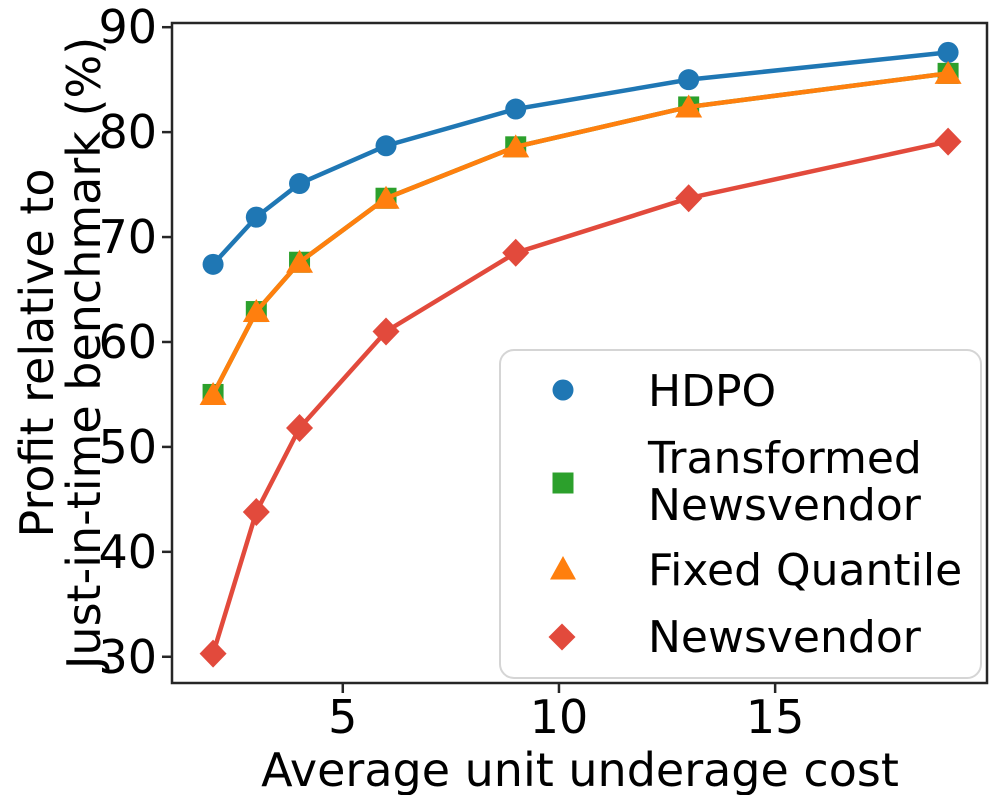 This screenshot has height=795, width=996. I want to click on legend-marker-transformed-newsvendor-square-icon, so click(563, 483).